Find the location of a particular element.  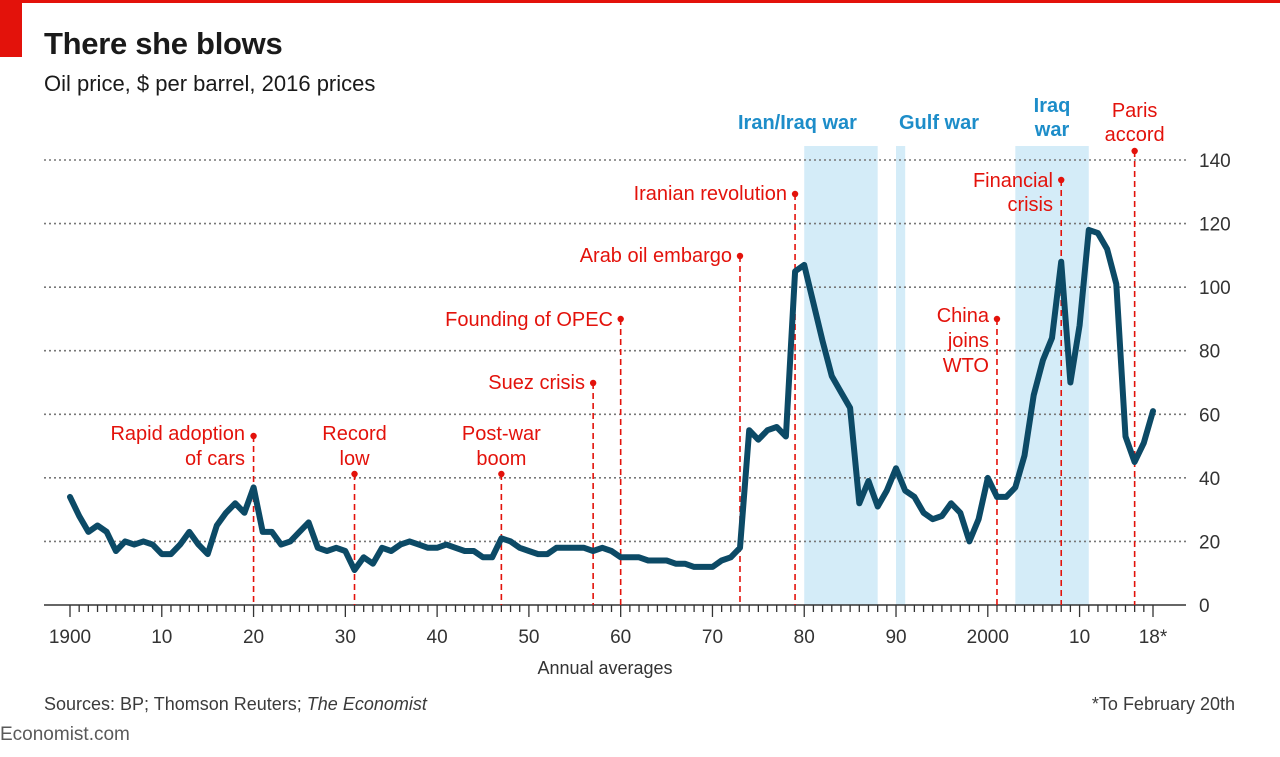

event-label-2016: accord is located at coordinates (1135, 135).